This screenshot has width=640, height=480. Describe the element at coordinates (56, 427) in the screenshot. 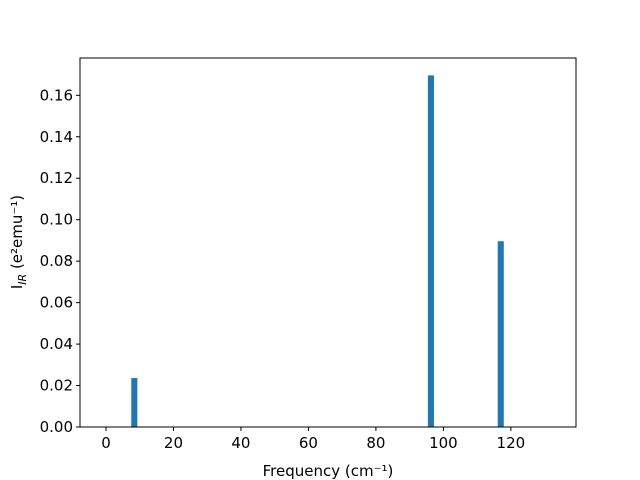

I see `y-tick-label: 0.00` at that location.